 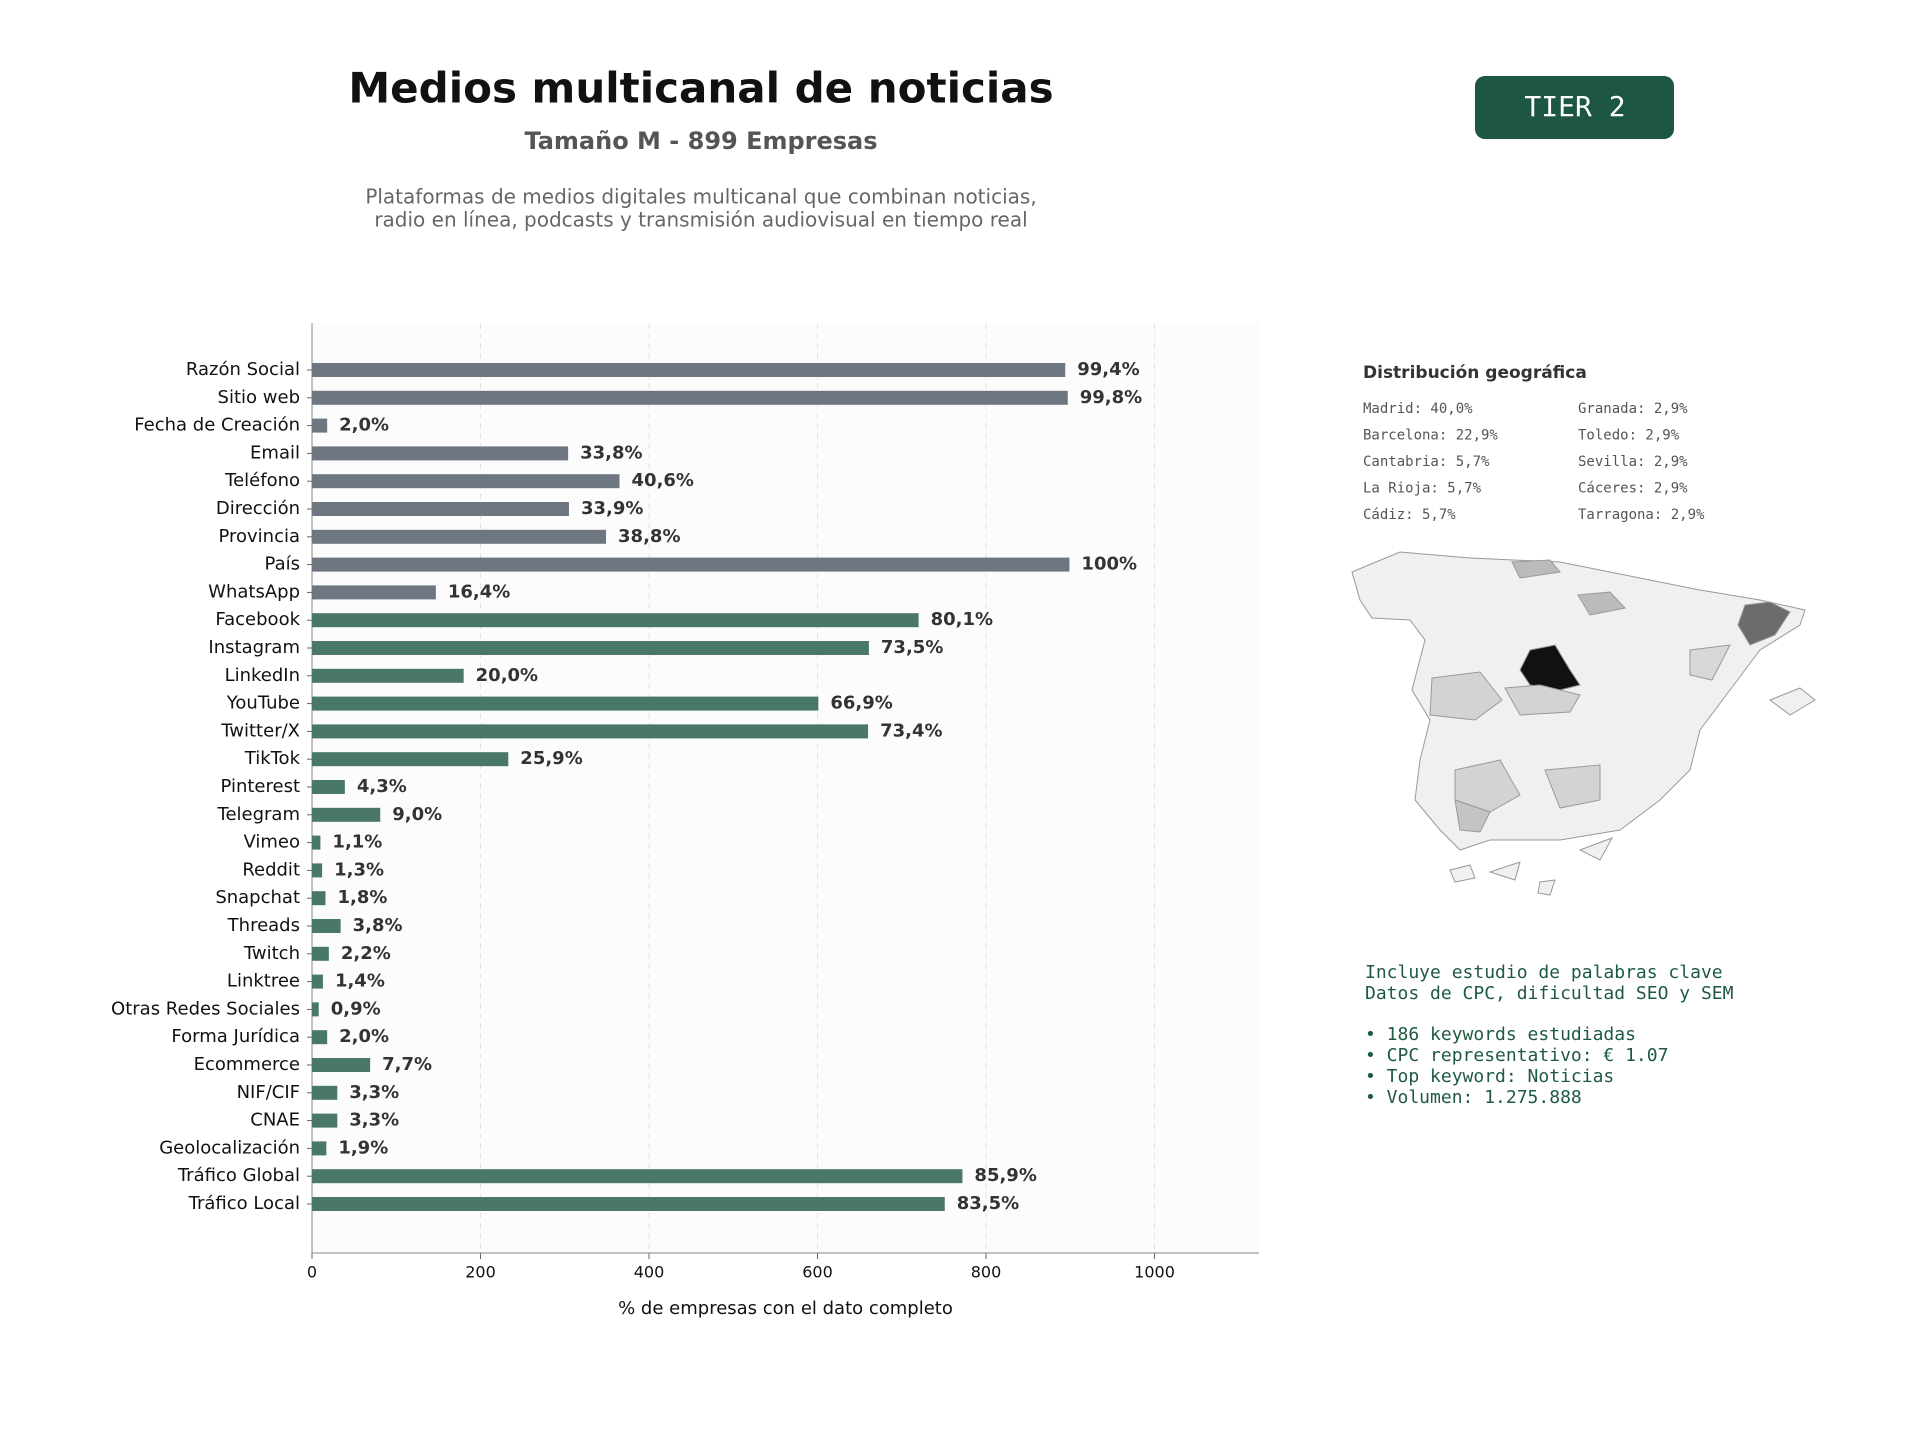 What do you see at coordinates (312, 1272) in the screenshot?
I see `x-tick-label: 0` at bounding box center [312, 1272].